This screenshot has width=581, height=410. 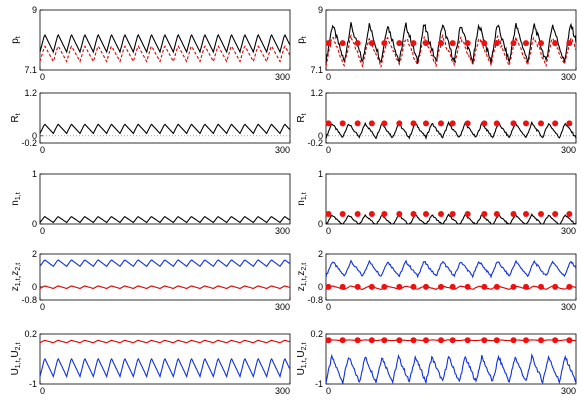 What do you see at coordinates (34, 254) in the screenshot?
I see `y-tick-label: 2` at bounding box center [34, 254].